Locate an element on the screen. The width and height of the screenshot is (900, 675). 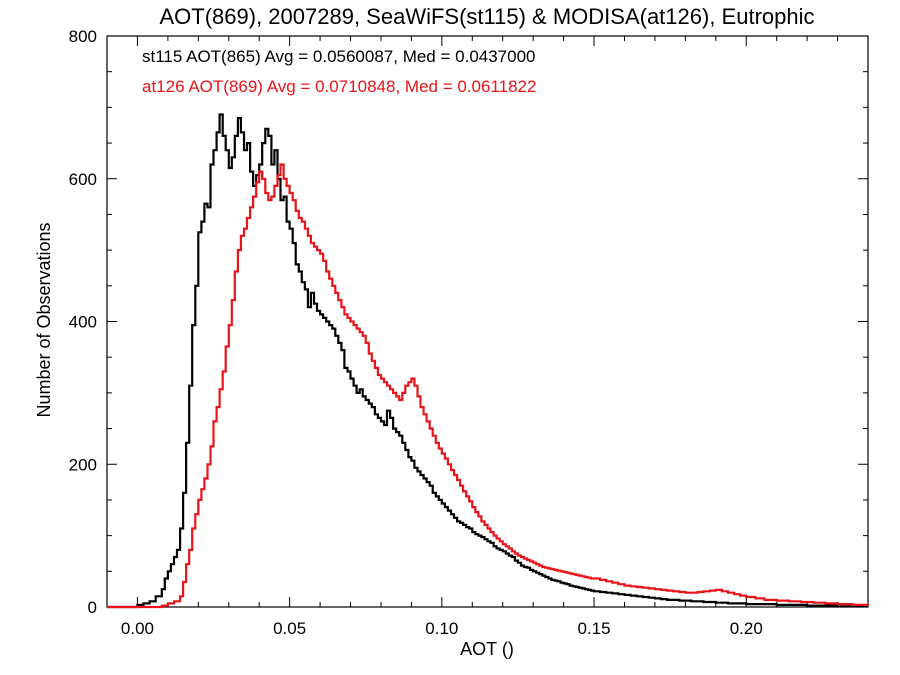
y-tick-label: 600 is located at coordinates (83, 179).